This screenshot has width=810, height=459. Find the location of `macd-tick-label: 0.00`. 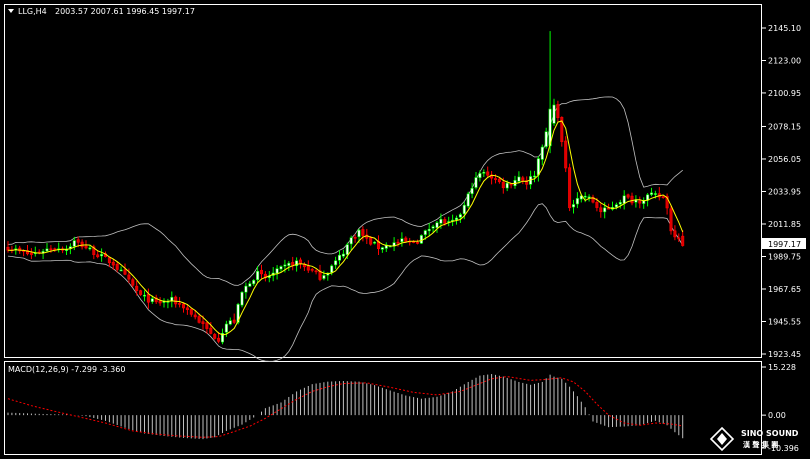

macd-tick-label: 0.00 is located at coordinates (777, 415).